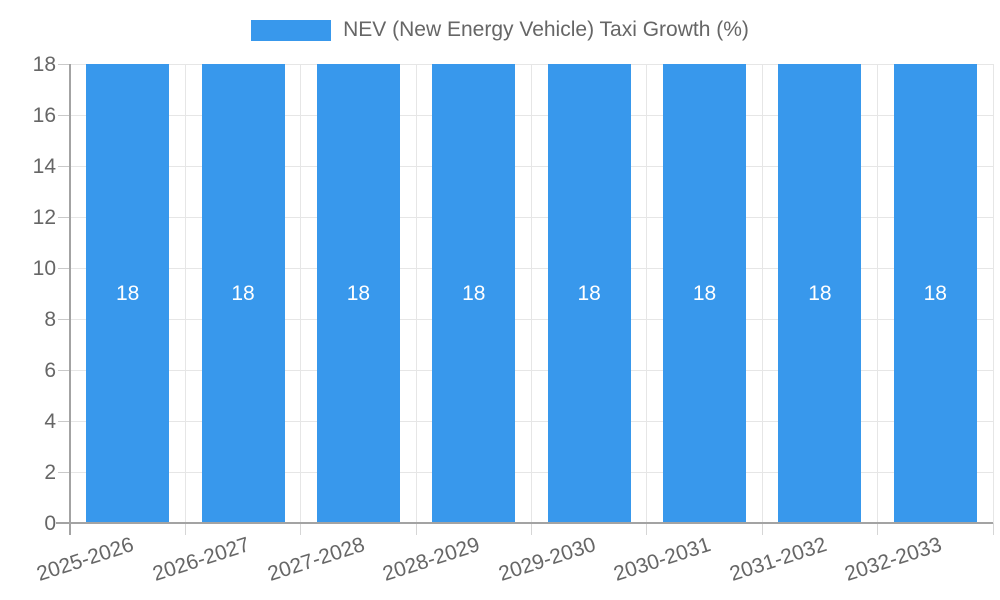  What do you see at coordinates (50, 319) in the screenshot?
I see `y-tick-label: 8` at bounding box center [50, 319].